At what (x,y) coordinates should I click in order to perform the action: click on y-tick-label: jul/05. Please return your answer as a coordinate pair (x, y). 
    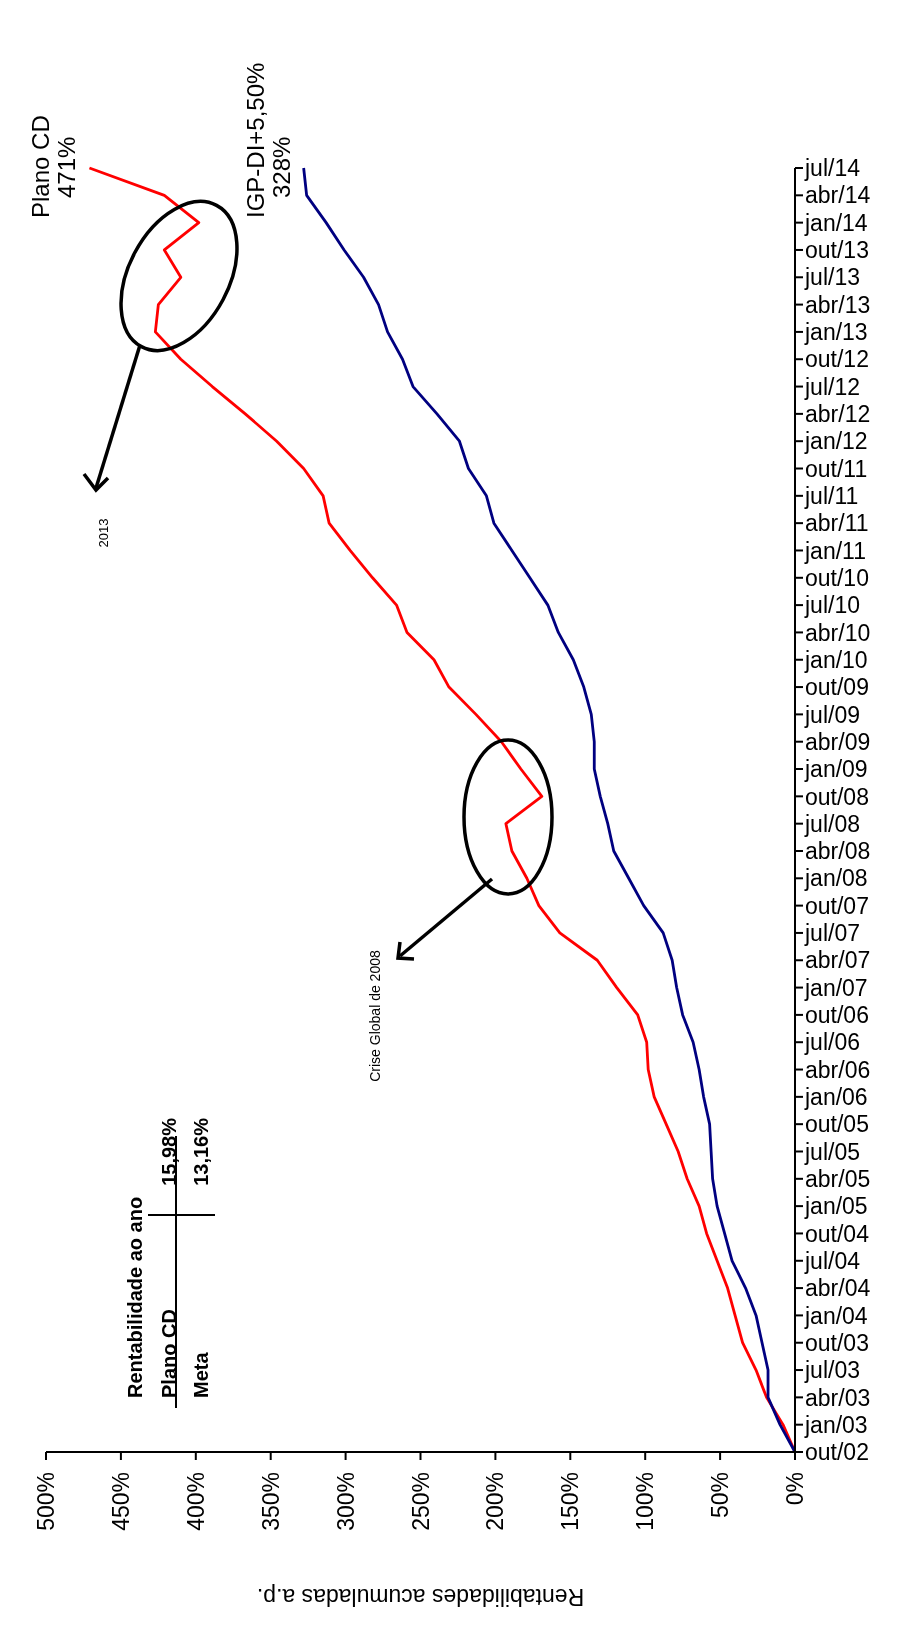
    Looking at the image, I should click on (832, 1151).